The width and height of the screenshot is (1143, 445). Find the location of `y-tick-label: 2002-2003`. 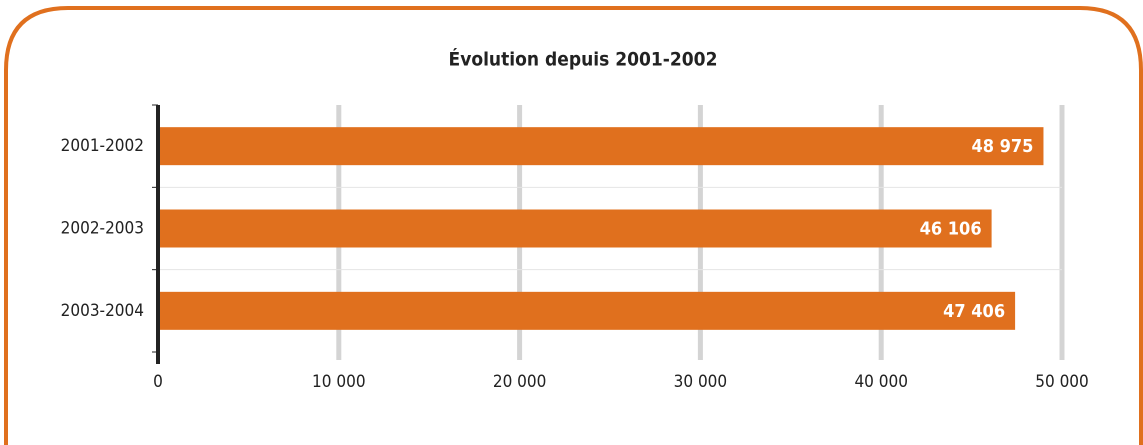

y-tick-label: 2002-2003 is located at coordinates (102, 229).